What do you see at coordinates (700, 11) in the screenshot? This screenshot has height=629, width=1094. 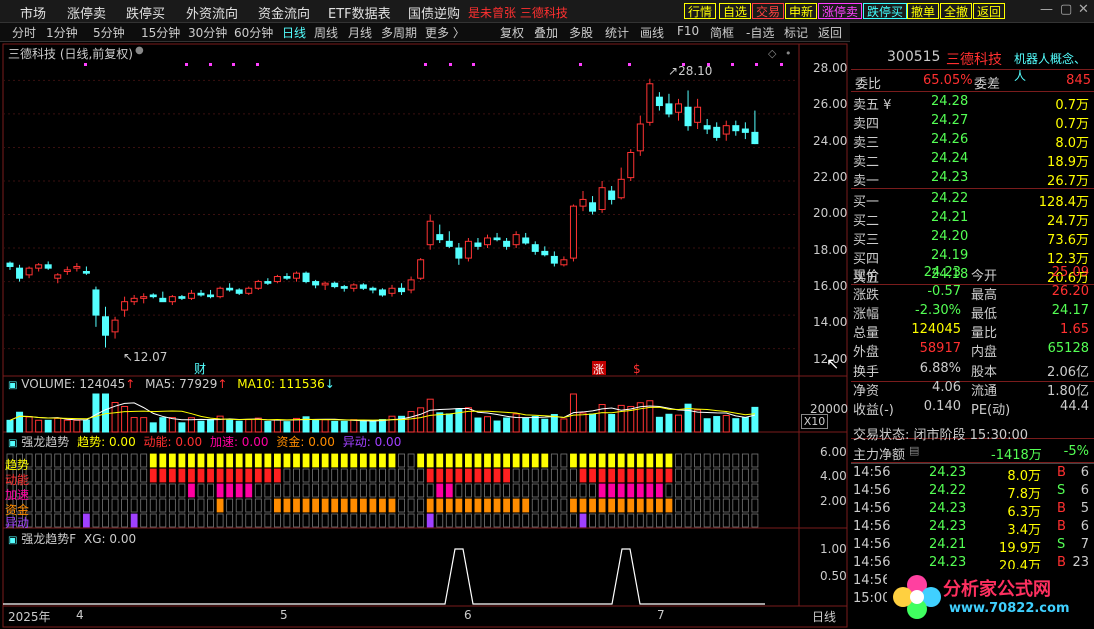 I see `quote-button: 行情` at bounding box center [700, 11].